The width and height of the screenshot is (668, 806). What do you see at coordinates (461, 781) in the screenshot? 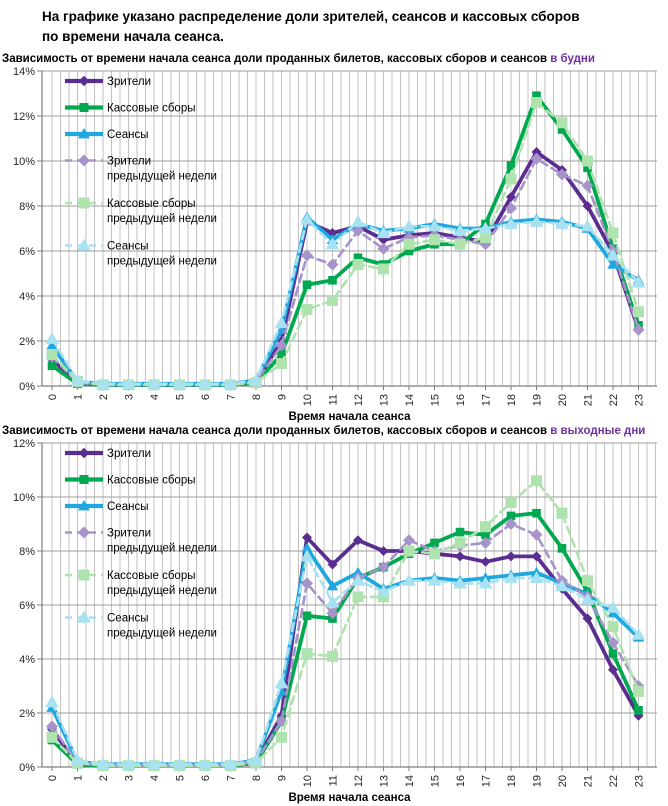
I see `x-tick-label: 16` at bounding box center [461, 781].